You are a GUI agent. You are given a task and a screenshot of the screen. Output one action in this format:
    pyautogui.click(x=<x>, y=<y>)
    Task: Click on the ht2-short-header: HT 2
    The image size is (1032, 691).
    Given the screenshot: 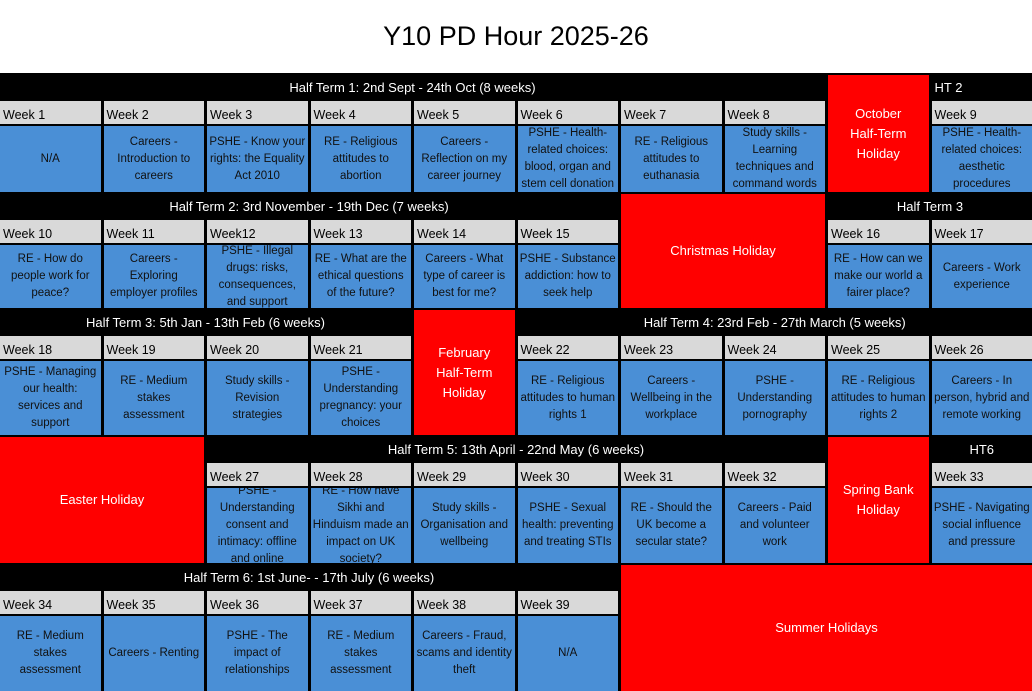 What is the action you would take?
    pyautogui.click(x=981, y=87)
    